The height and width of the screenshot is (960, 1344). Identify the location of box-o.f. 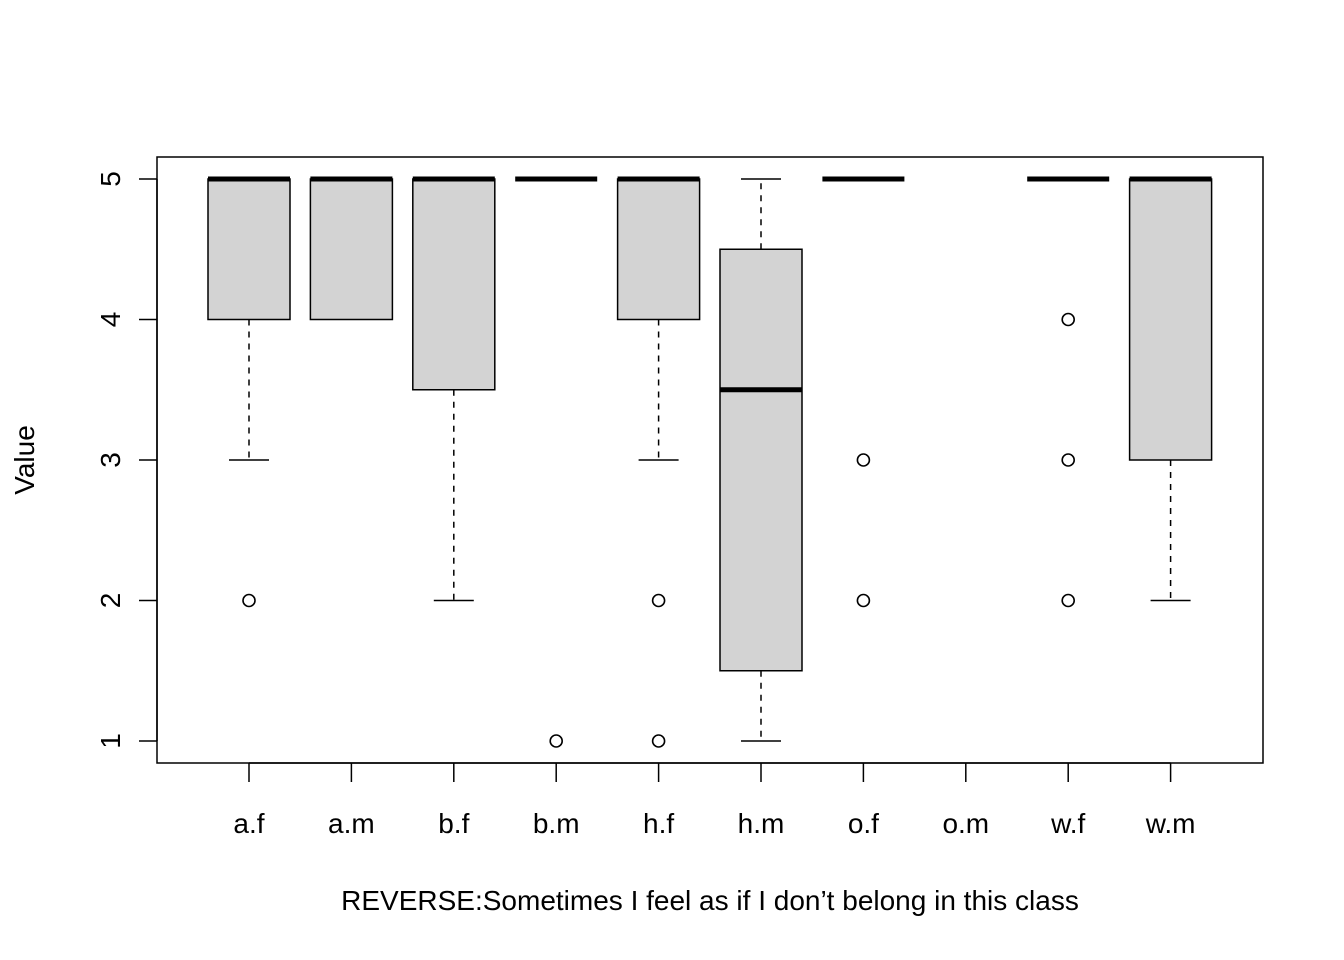
(863, 392).